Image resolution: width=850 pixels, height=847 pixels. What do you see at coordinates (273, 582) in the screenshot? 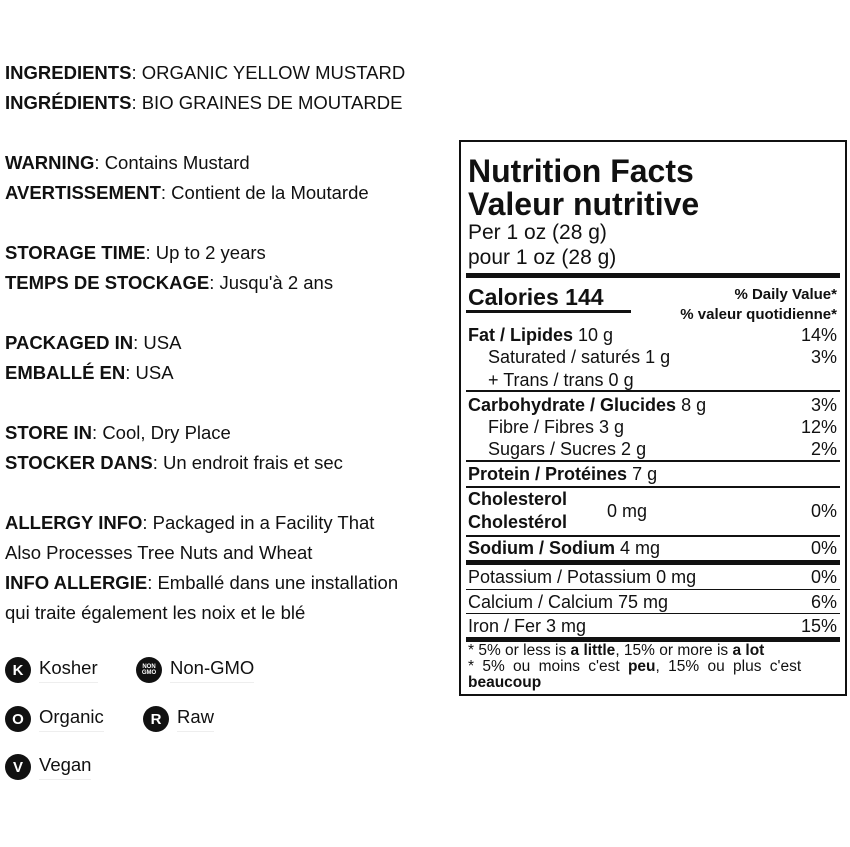
I see `info-value: : Emballé dans une installation` at bounding box center [273, 582].